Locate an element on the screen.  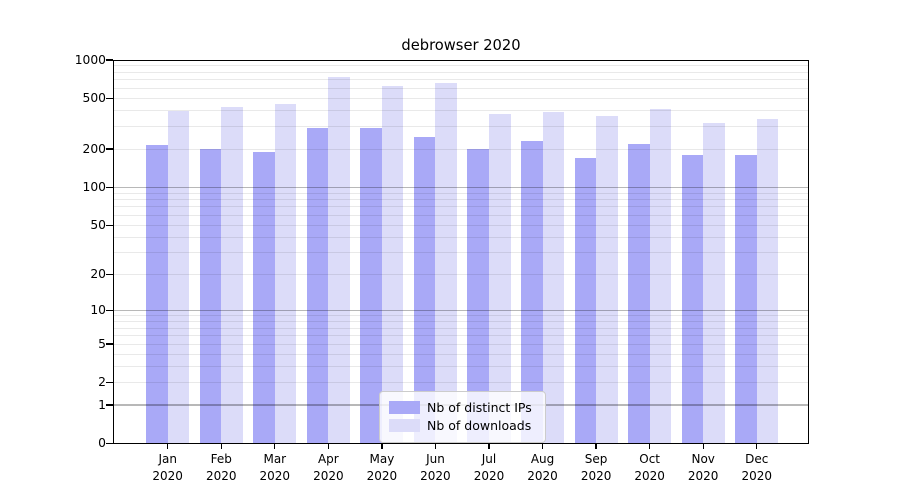
y-axis-tick-label: 20 is located at coordinates (98, 274).